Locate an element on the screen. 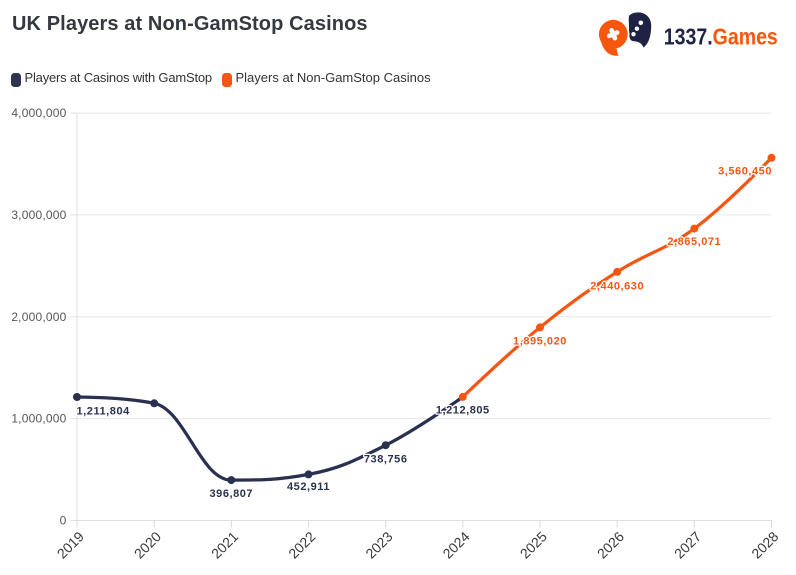 The height and width of the screenshot is (575, 796). svg-text: 2,000,000 is located at coordinates (38, 317).